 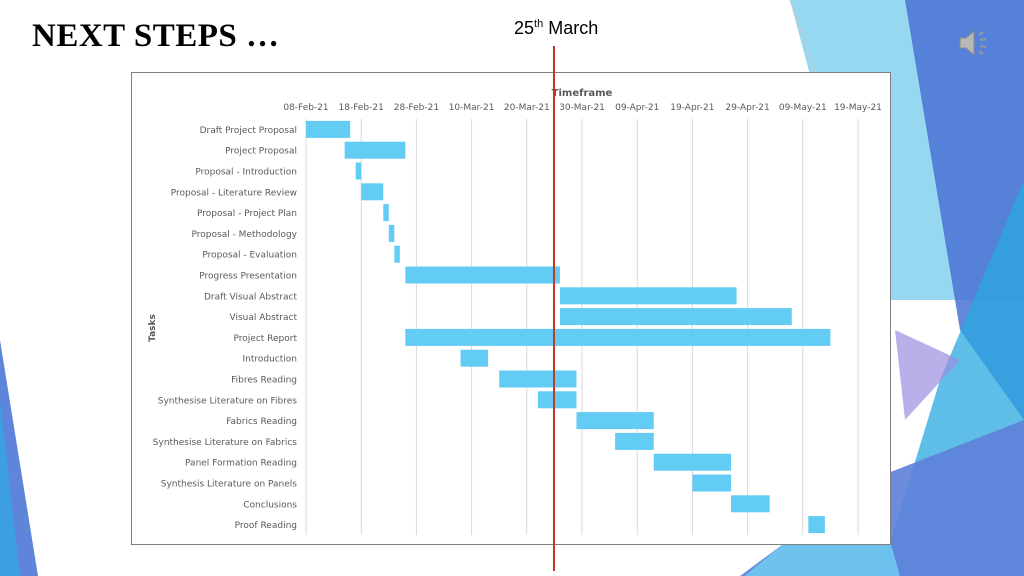 What do you see at coordinates (248, 131) in the screenshot?
I see `task-label: Draft Project Proposal` at bounding box center [248, 131].